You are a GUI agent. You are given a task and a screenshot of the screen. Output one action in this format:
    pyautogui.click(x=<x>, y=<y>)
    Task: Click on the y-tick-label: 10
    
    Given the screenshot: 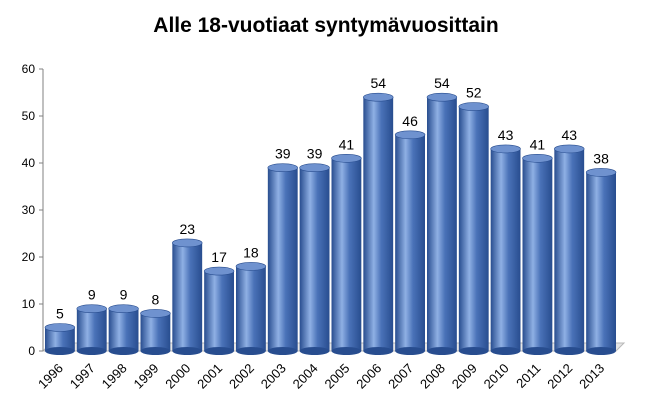 What is the action you would take?
    pyautogui.click(x=29, y=304)
    